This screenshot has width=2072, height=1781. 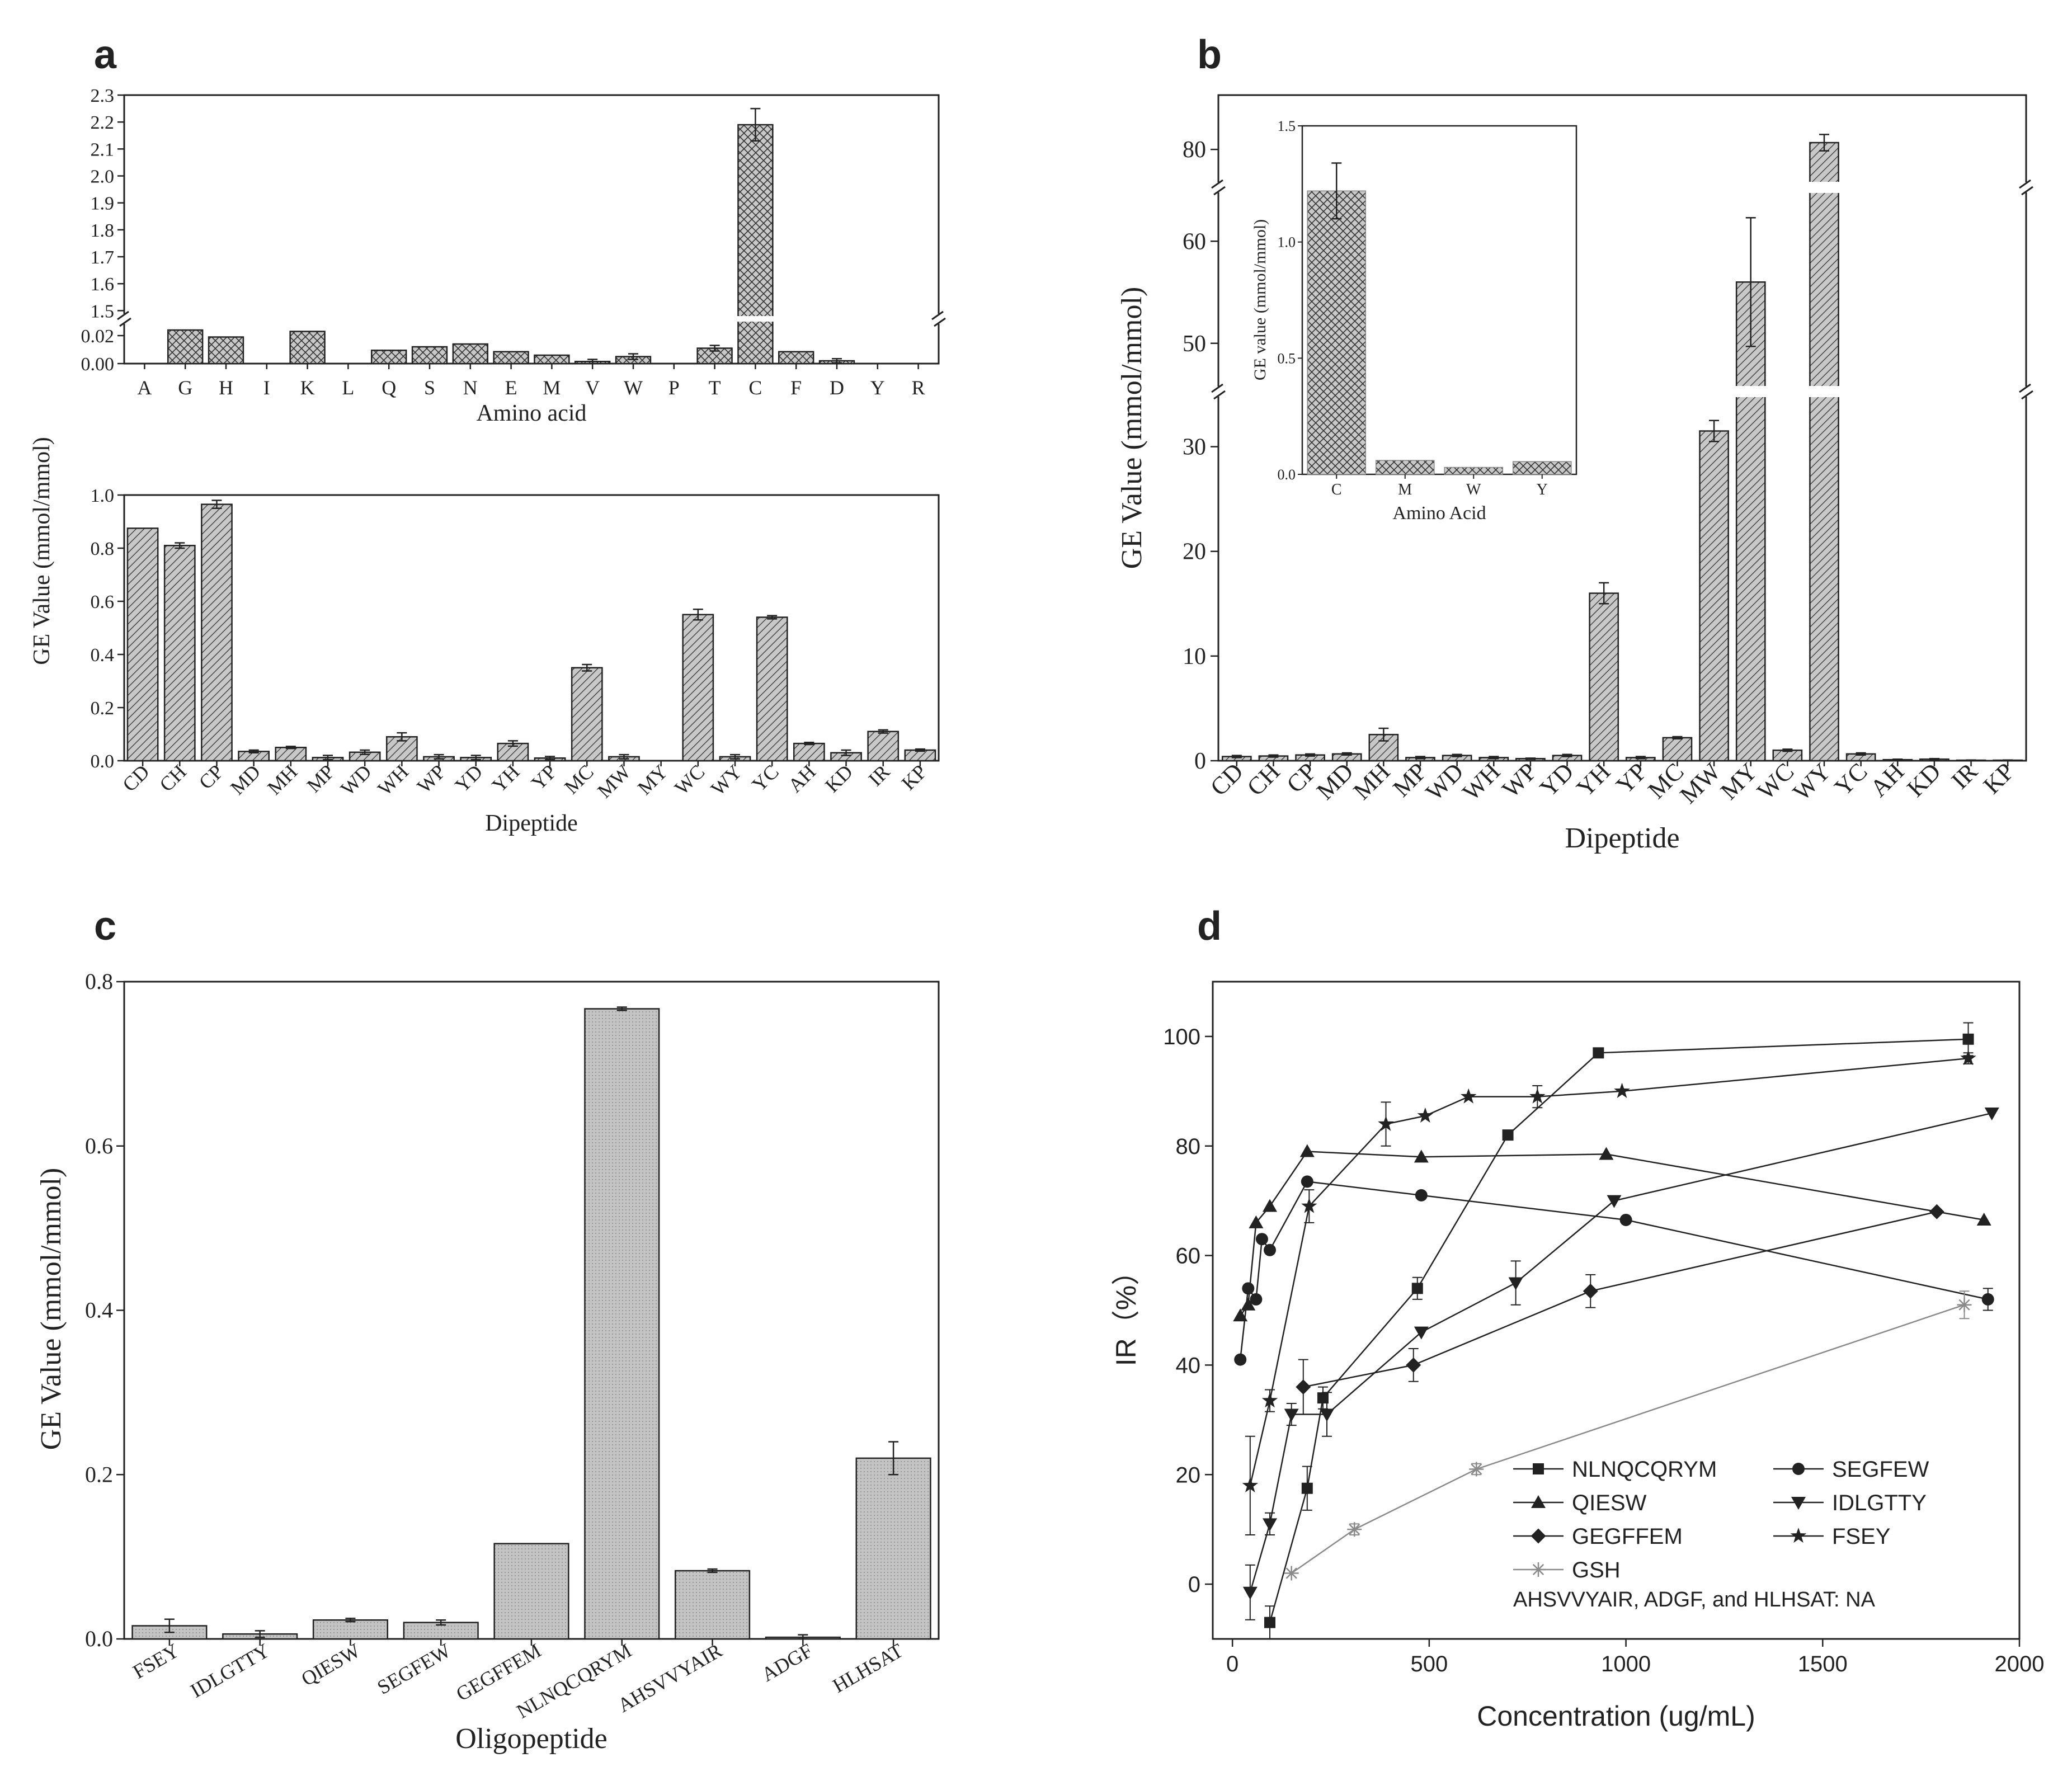 What do you see at coordinates (226, 350) in the screenshot?
I see `bar-H` at bounding box center [226, 350].